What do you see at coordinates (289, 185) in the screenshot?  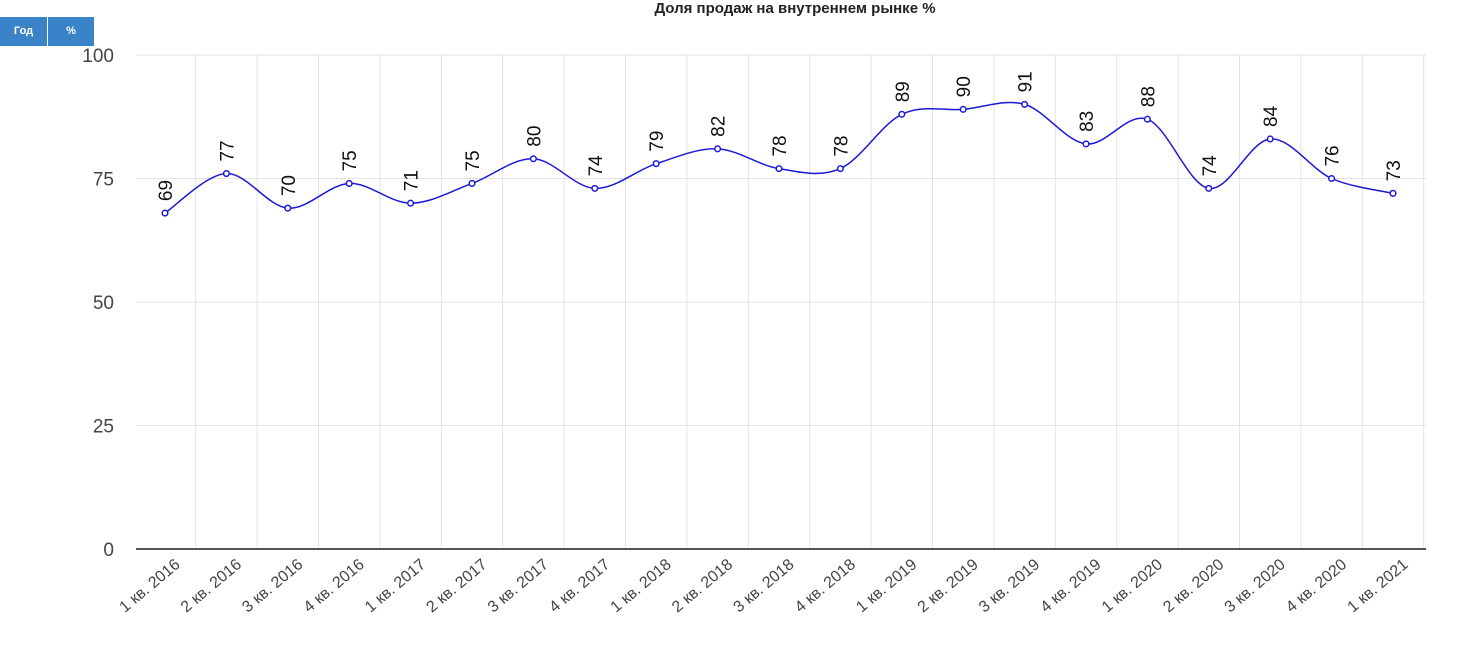 I see `data-label: 70` at bounding box center [289, 185].